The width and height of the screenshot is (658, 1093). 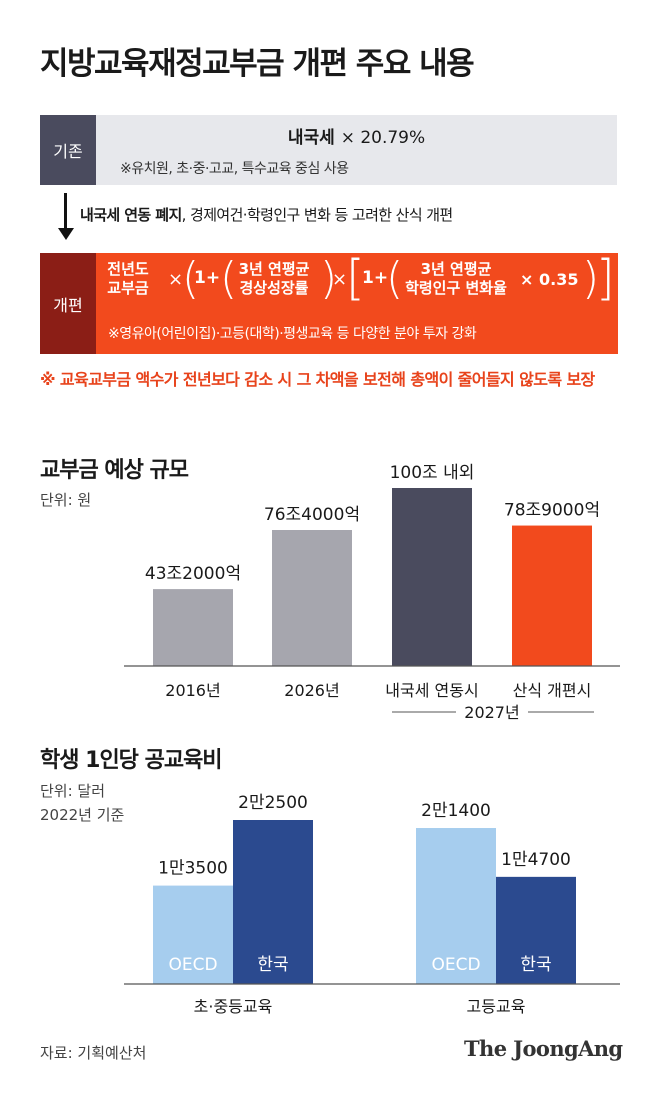 What do you see at coordinates (65, 212) in the screenshot?
I see `arrow-line` at bounding box center [65, 212].